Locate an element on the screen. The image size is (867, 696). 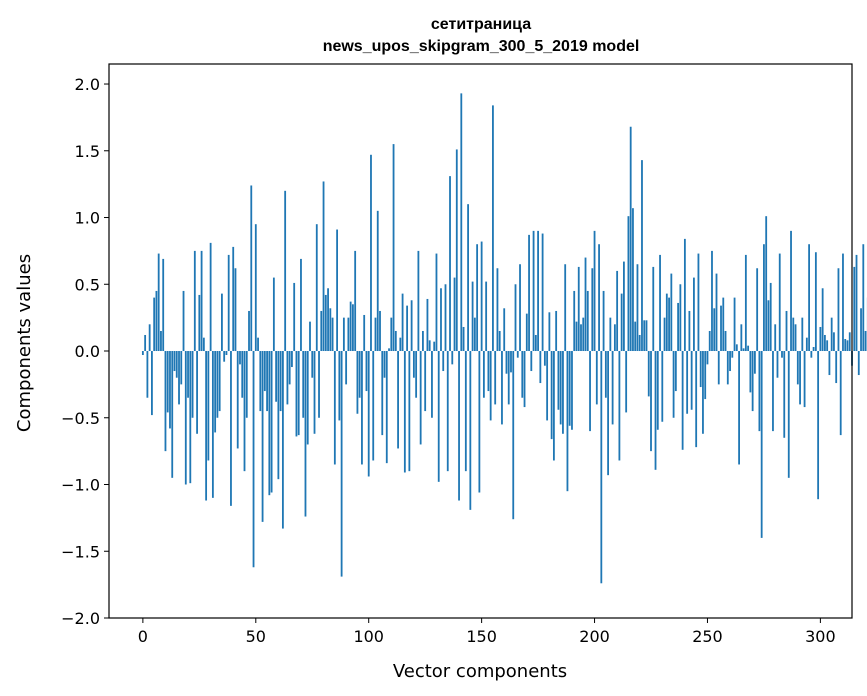
x-tick-label: 200 is located at coordinates (594, 636).